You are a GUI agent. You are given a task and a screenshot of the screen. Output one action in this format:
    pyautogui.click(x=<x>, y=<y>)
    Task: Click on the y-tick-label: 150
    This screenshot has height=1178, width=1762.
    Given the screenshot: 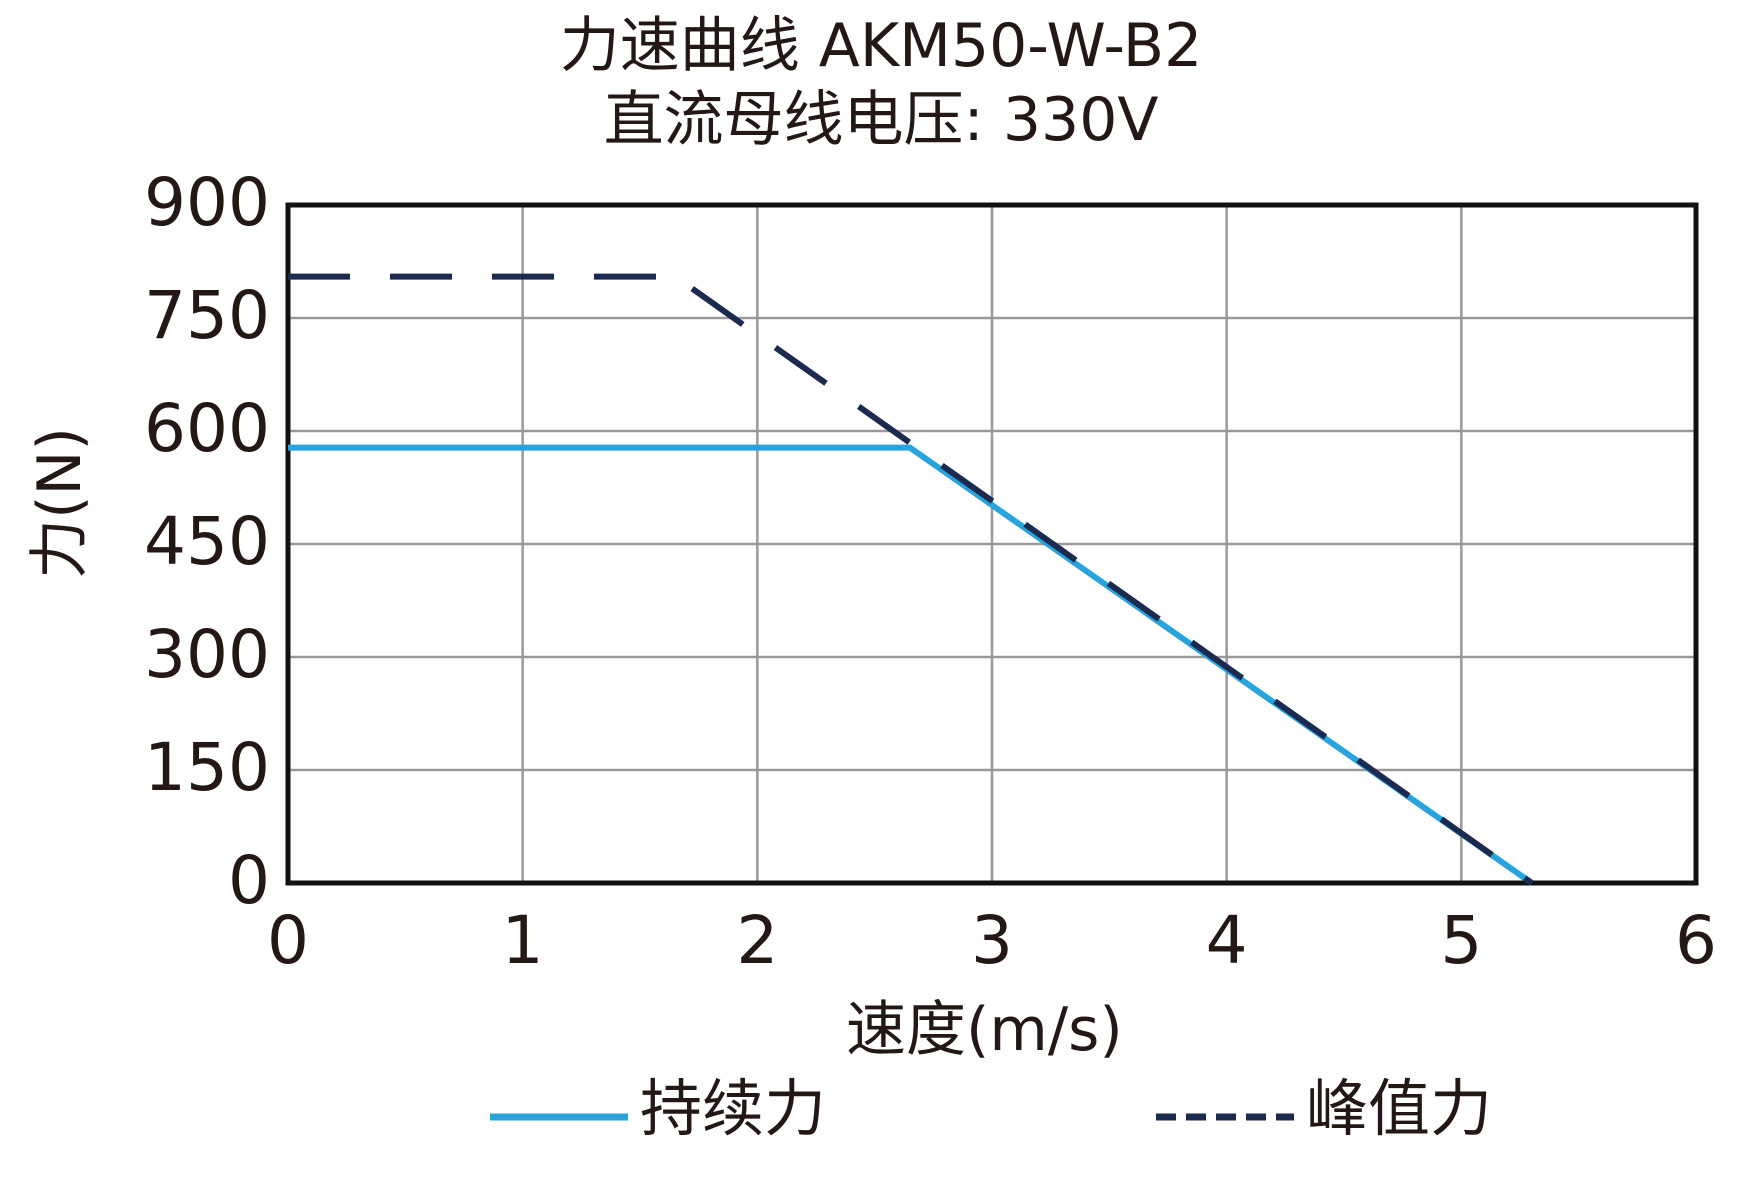 What is the action you would take?
    pyautogui.click(x=207, y=767)
    